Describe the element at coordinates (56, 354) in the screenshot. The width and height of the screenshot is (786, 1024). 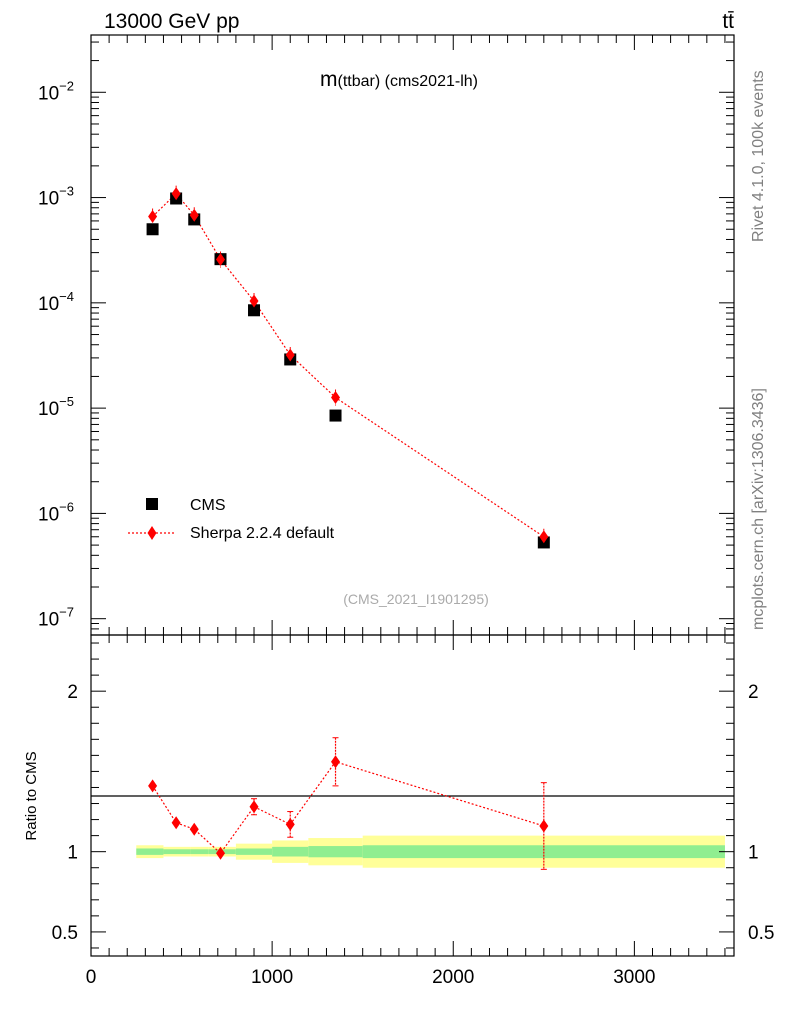
I see `main-y-tick-labels: 10−210−310−410−510−610−7` at that location.